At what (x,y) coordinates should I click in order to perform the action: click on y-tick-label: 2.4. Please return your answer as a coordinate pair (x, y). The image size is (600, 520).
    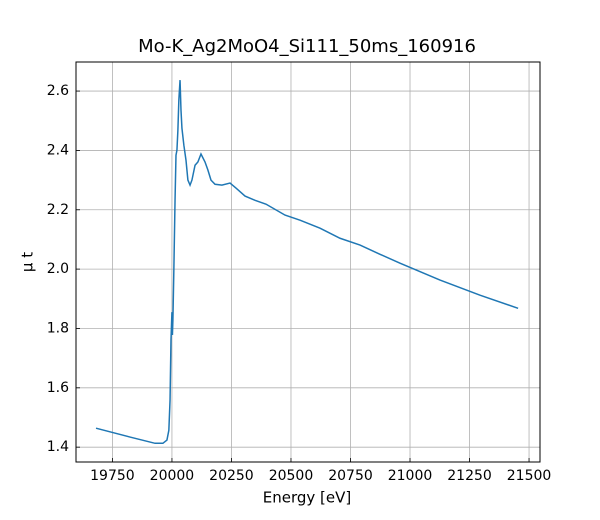
    Looking at the image, I should click on (58, 150).